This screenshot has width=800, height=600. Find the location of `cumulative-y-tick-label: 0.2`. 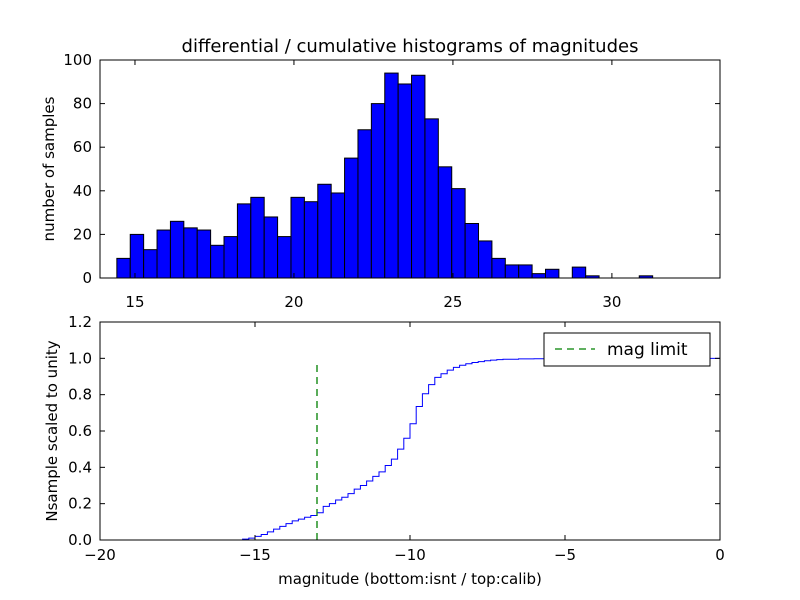

cumulative-y-tick-label: 0.2 is located at coordinates (80, 504).